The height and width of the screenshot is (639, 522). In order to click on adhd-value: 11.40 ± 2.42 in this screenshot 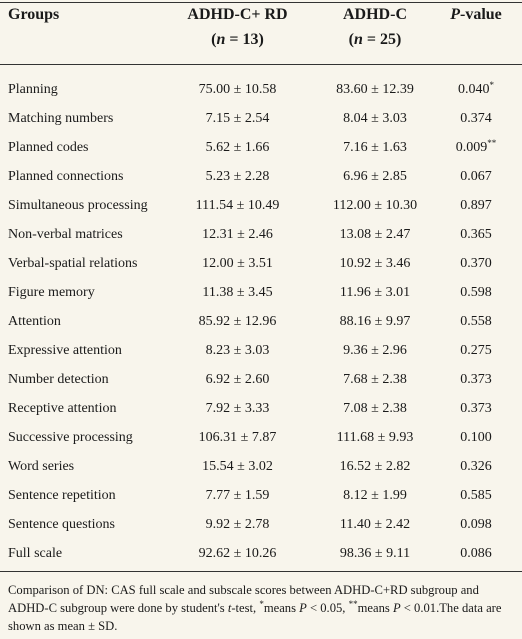, I will do `click(375, 524)`.